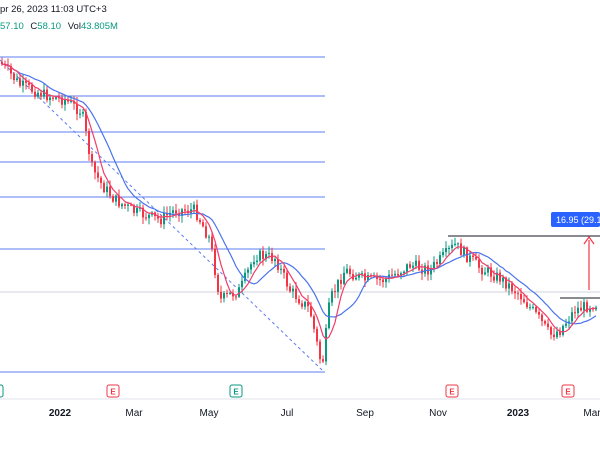  What do you see at coordinates (591, 413) in the screenshot?
I see `x-tick-label: Mar` at bounding box center [591, 413].